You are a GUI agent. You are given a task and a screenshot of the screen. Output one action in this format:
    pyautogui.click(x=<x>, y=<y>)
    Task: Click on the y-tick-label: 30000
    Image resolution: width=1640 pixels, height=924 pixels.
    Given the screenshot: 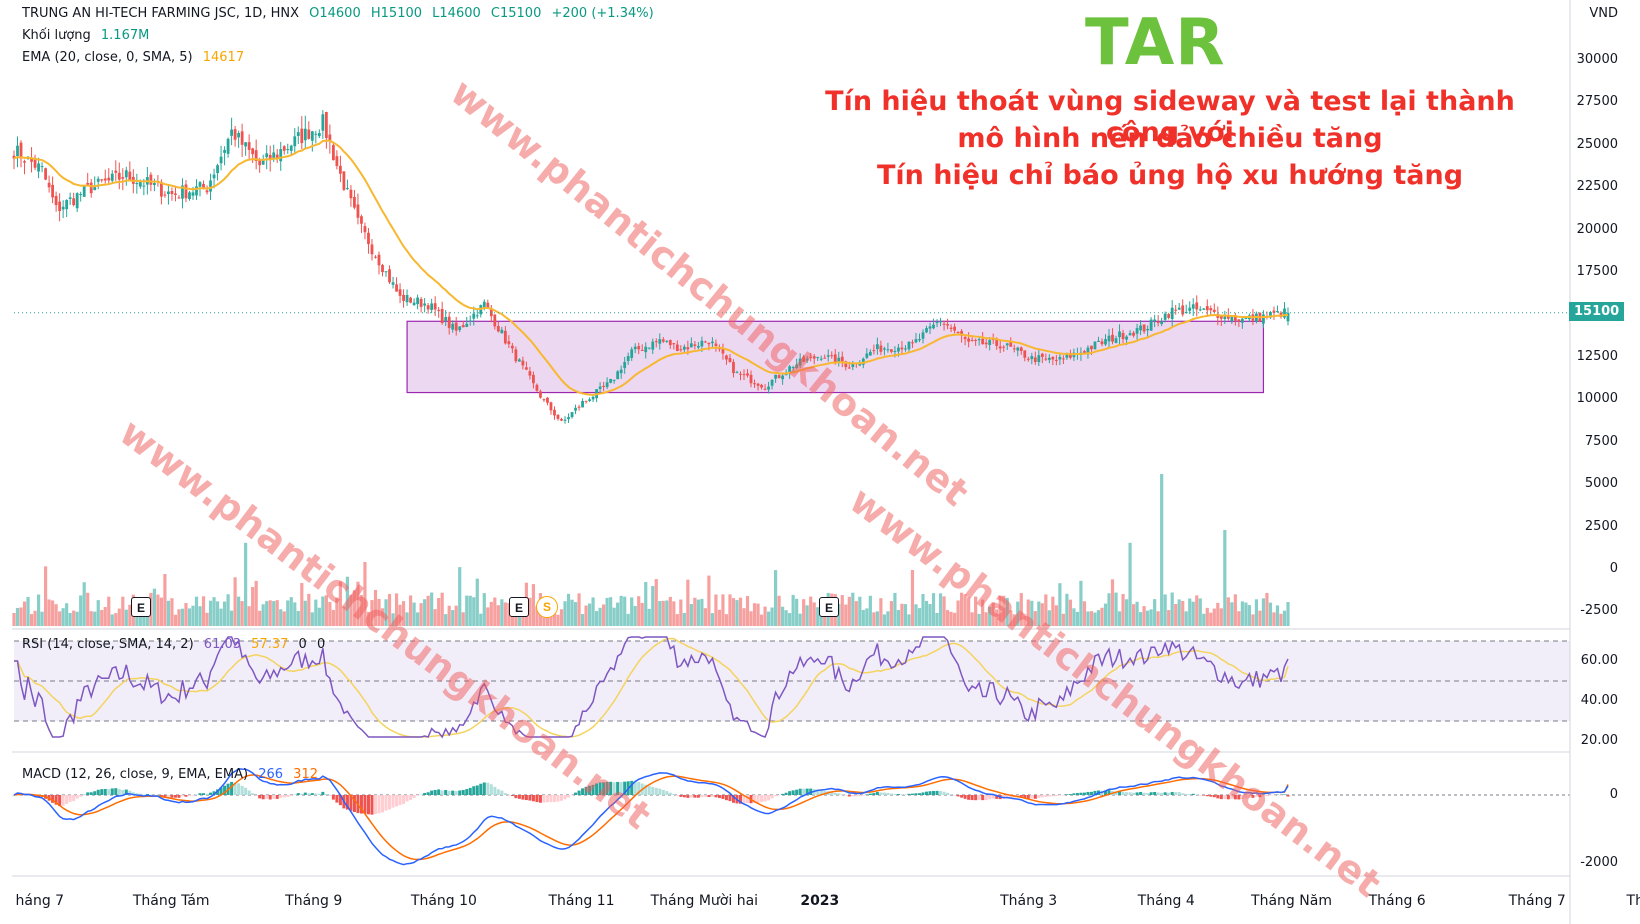 What is the action you would take?
    pyautogui.click(x=1597, y=59)
    